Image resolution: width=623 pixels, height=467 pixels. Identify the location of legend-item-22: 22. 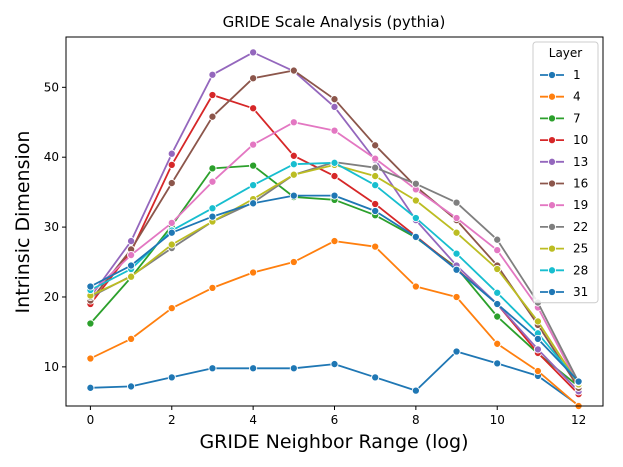
(564, 227).